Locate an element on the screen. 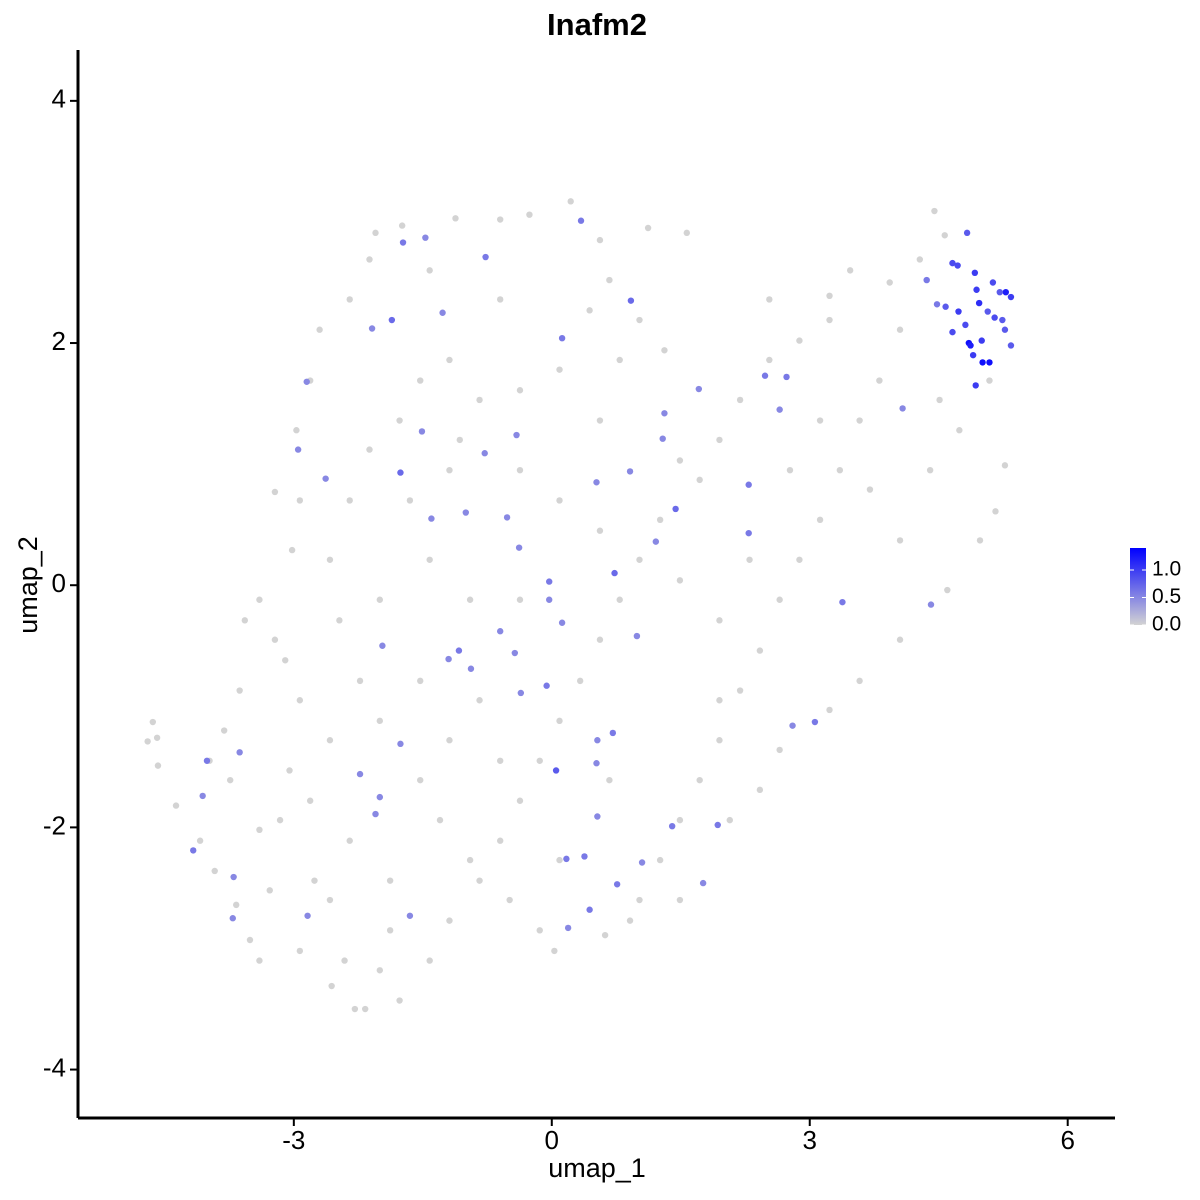 The width and height of the screenshot is (1200, 1200). x-tick-label: 0 is located at coordinates (552, 1140).